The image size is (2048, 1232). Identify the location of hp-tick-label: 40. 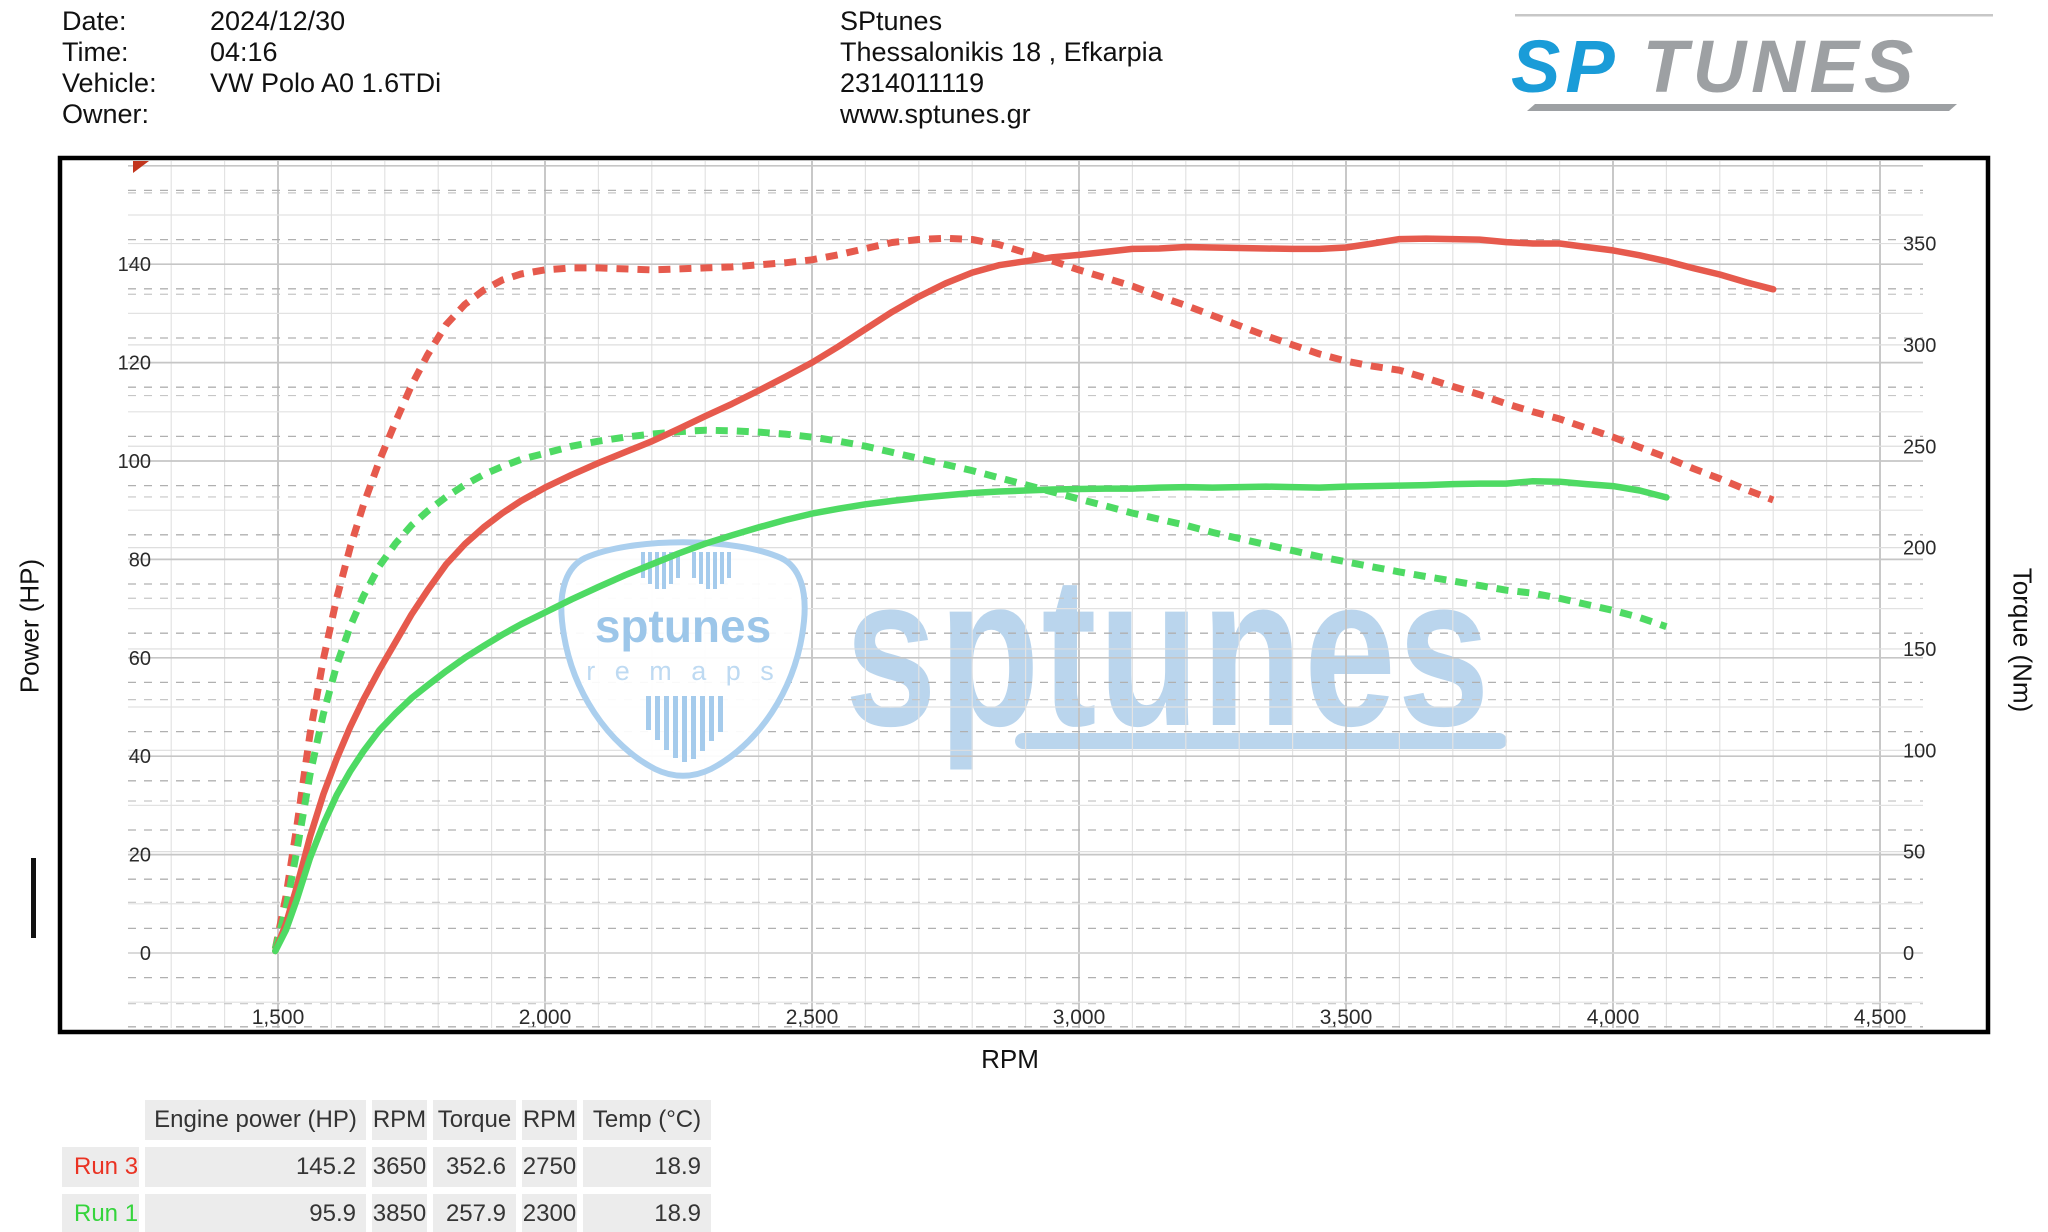
(140, 757).